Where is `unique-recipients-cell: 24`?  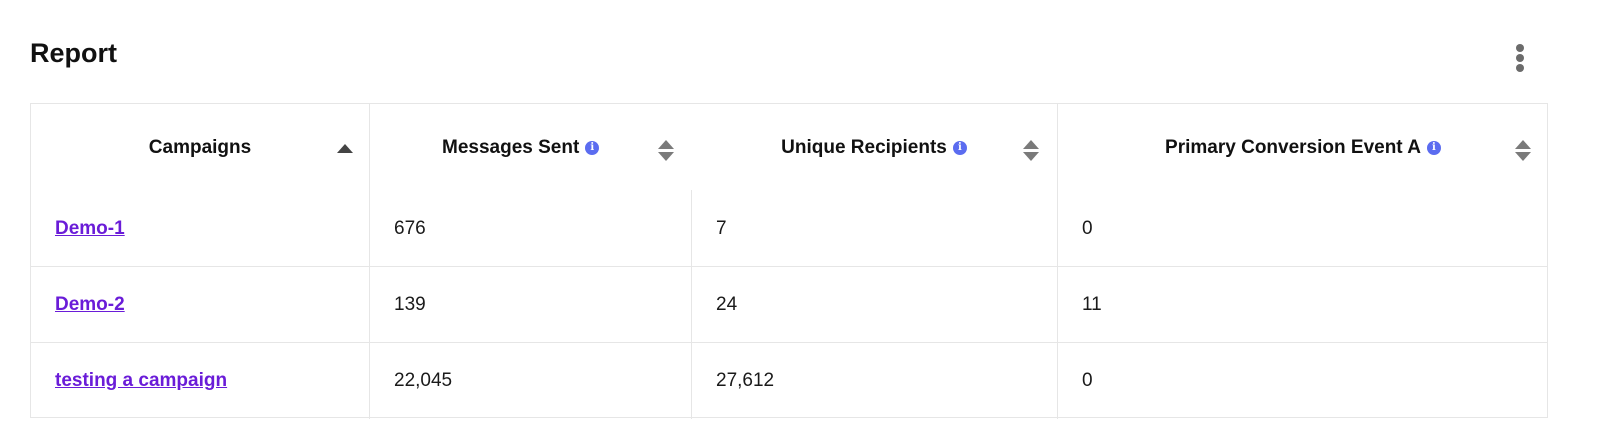 unique-recipients-cell: 24 is located at coordinates (727, 304).